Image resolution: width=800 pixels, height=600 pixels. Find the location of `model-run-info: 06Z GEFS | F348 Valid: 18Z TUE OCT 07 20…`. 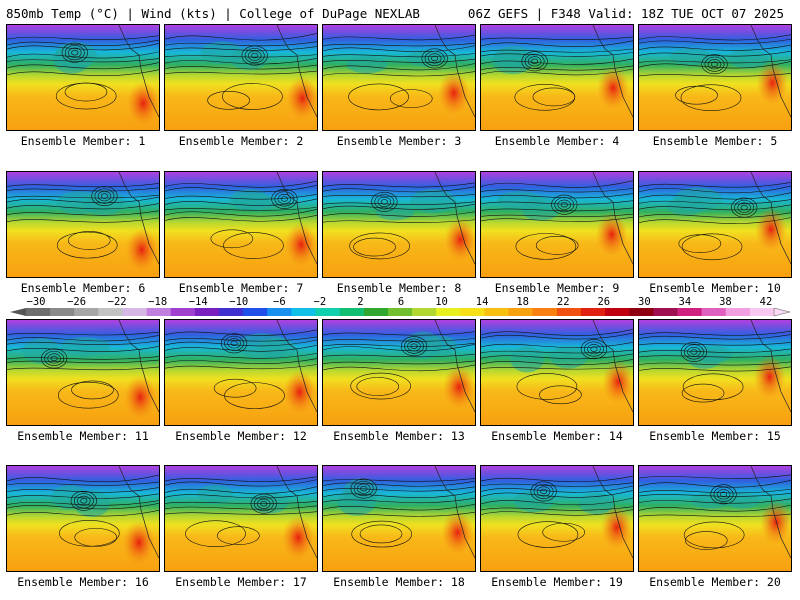

model-run-info: 06Z GEFS | F348 Valid: 18Z TUE OCT 07 20… is located at coordinates (625, 13).